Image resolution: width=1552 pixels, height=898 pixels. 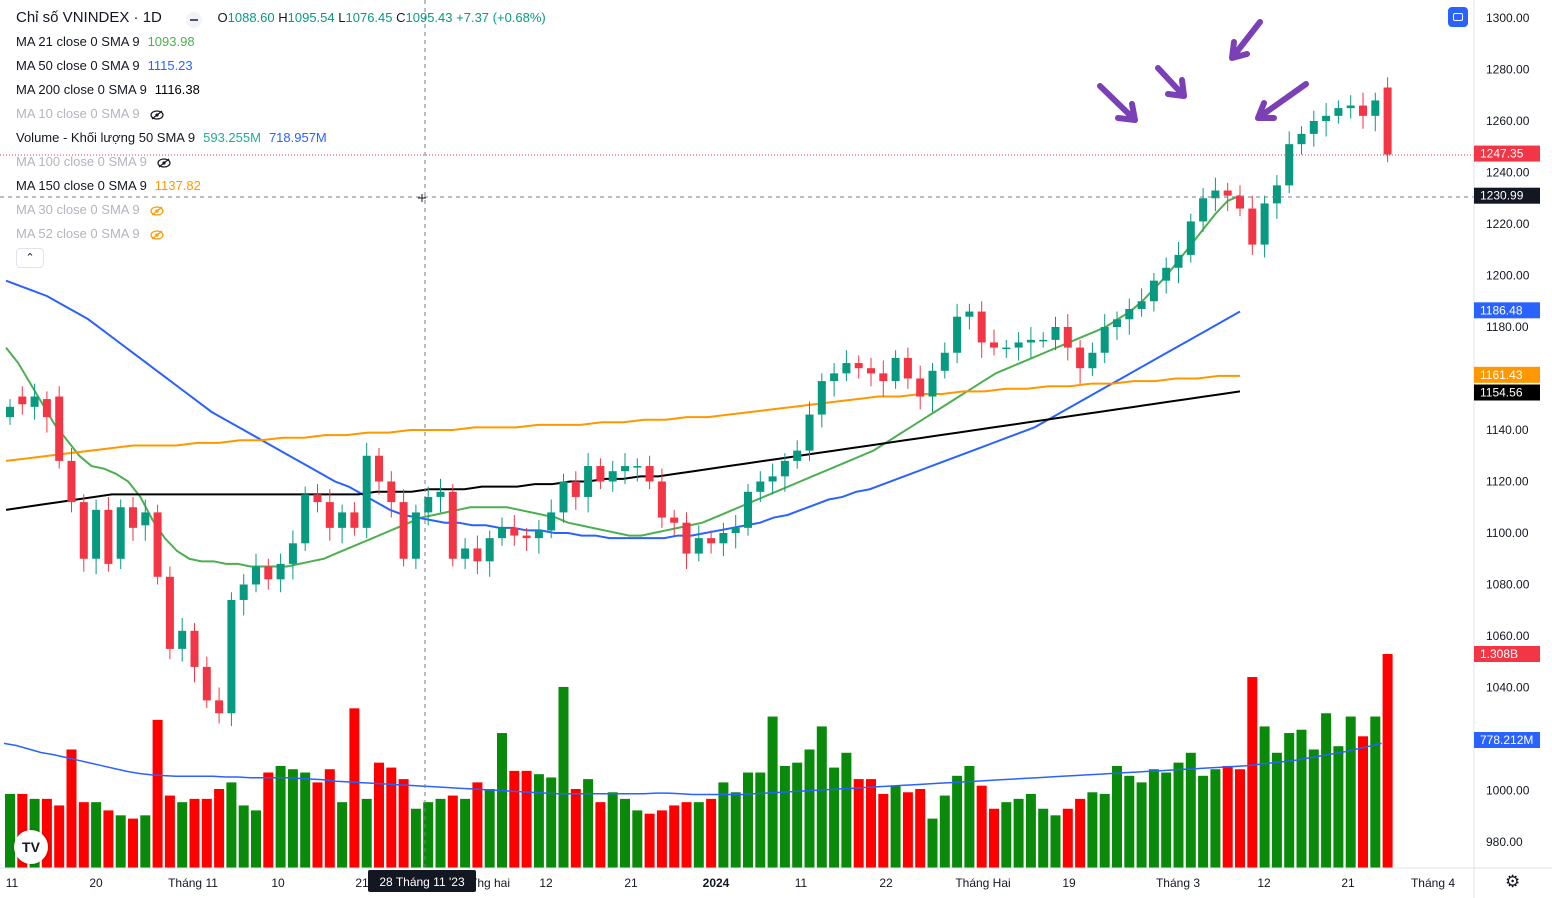 I want to click on legend-row: MA 52 close 0 SMA 9, so click(x=281, y=234).